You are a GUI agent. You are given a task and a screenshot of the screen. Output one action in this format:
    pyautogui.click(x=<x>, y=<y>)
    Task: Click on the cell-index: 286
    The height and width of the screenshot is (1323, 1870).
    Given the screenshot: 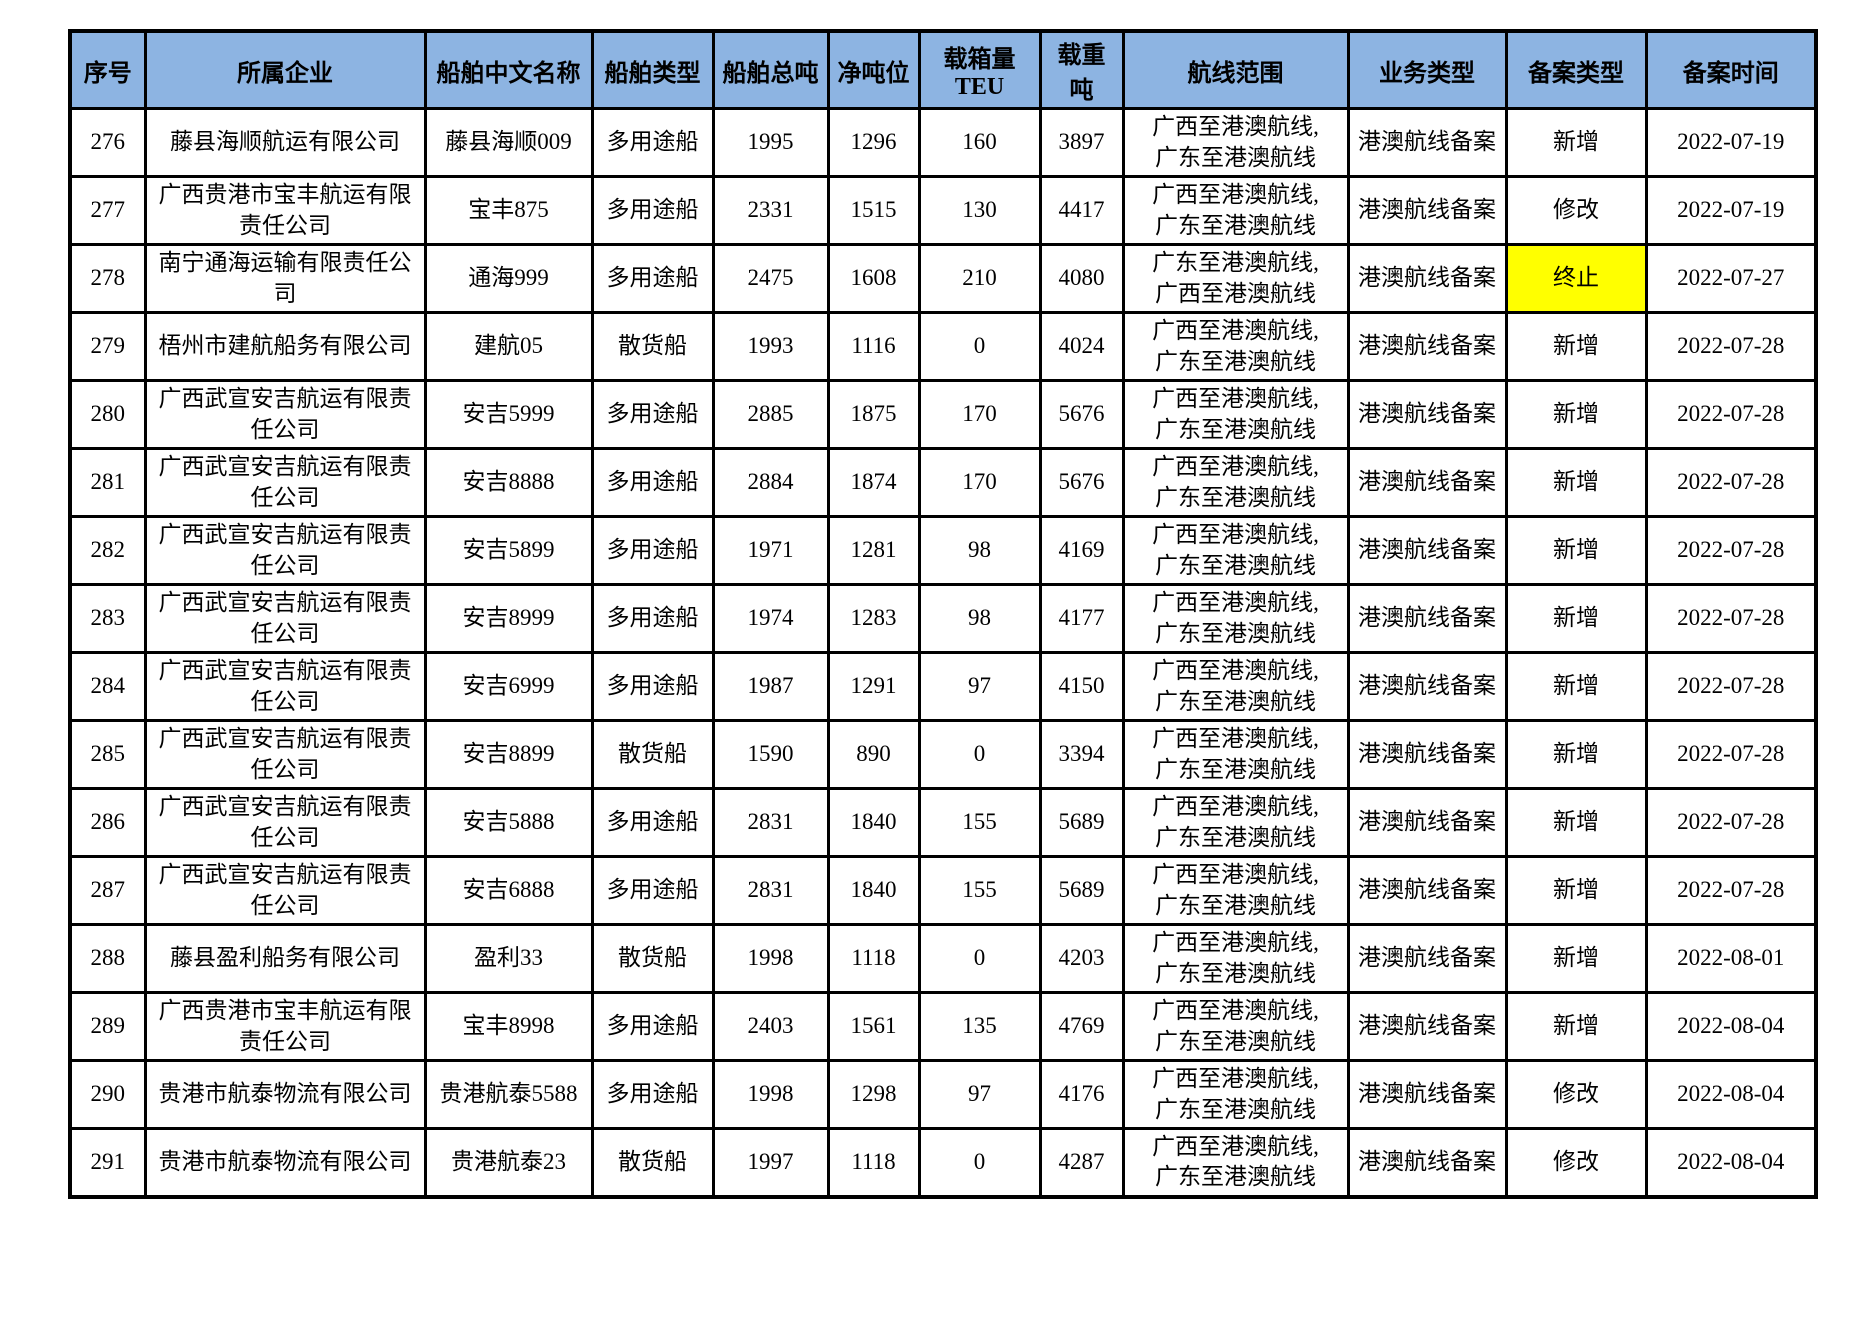 What is the action you would take?
    pyautogui.click(x=107, y=822)
    